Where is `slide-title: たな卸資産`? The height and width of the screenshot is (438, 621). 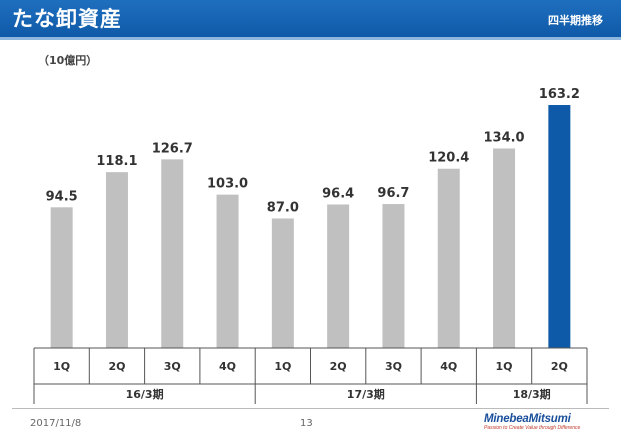
slide-title: たな卸資産 is located at coordinates (67, 19).